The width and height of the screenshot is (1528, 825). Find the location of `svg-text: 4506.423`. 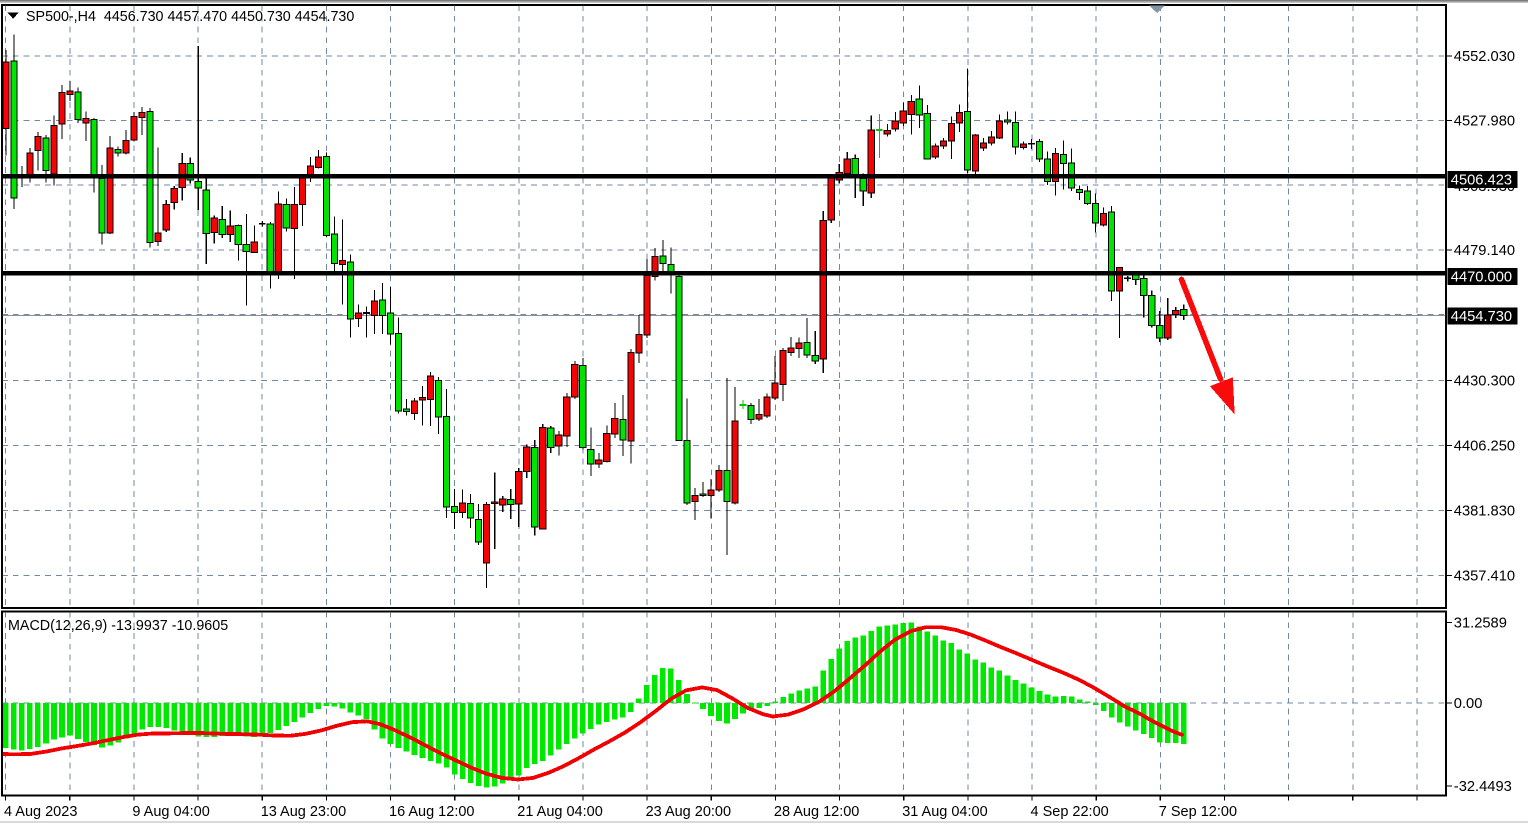

svg-text: 4506.423 is located at coordinates (1481, 180).